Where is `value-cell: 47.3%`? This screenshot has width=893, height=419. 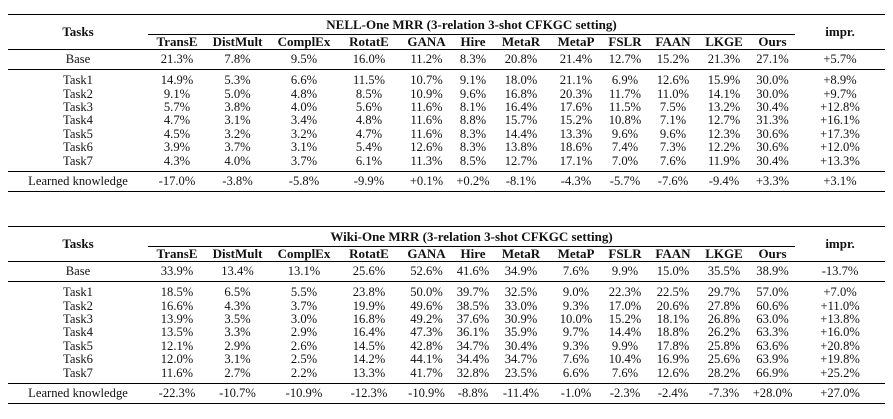 value-cell: 47.3% is located at coordinates (426, 332).